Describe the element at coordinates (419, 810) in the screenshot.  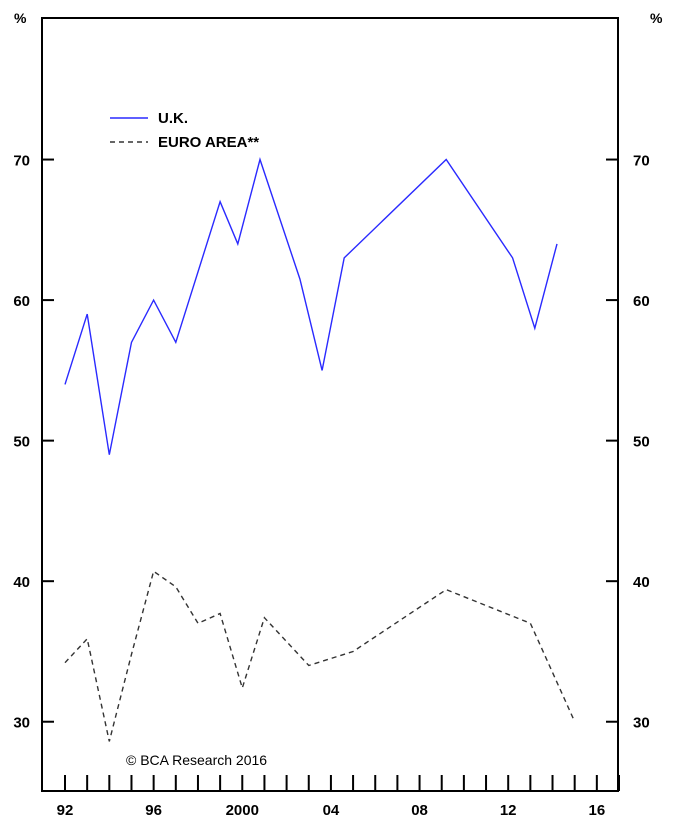
I see `x-tick-label: 08` at that location.